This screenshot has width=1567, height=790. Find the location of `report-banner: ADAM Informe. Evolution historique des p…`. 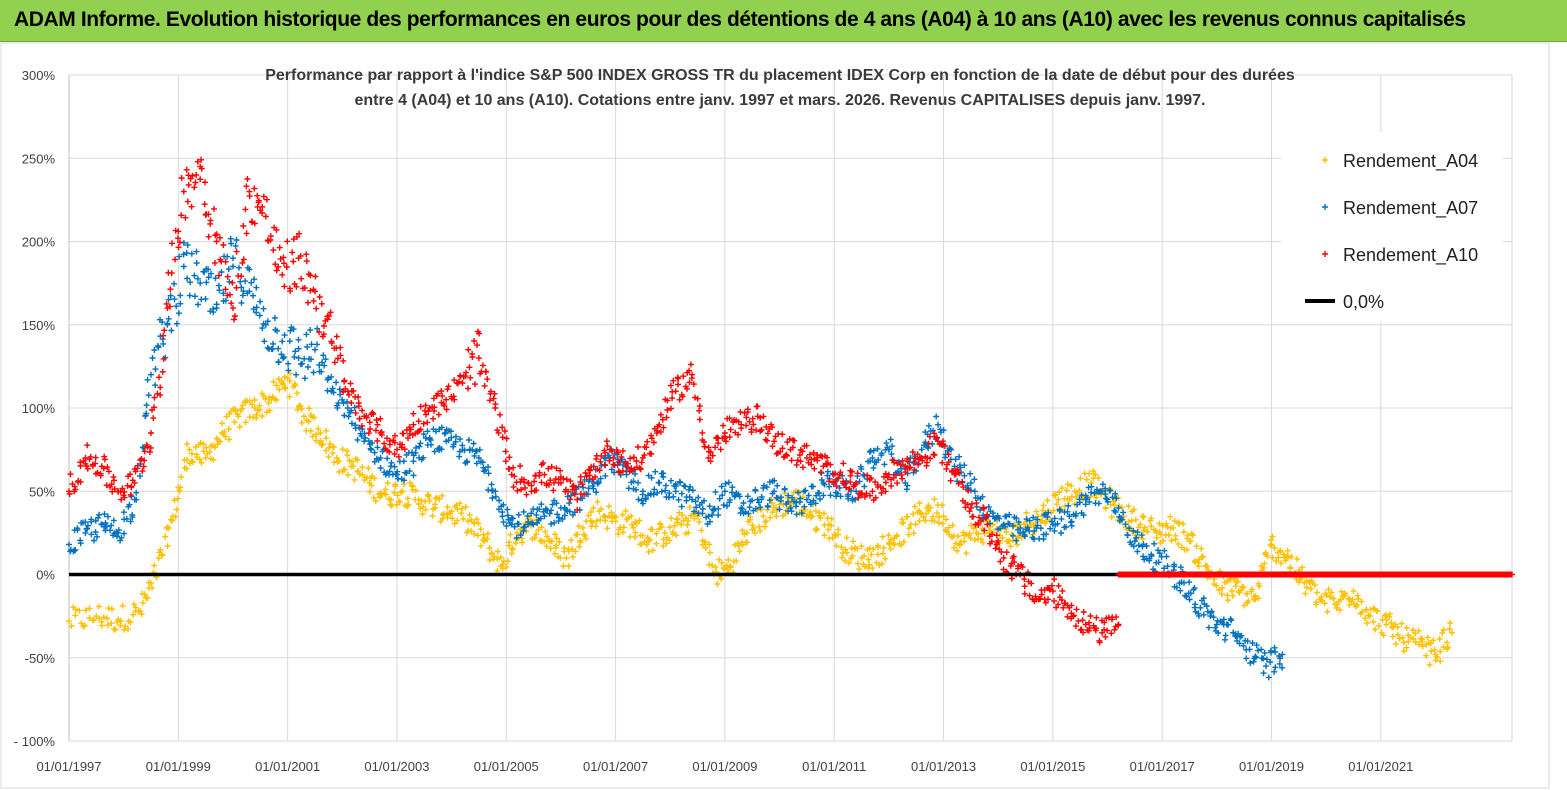

report-banner: ADAM Informe. Evolution historique des p… is located at coordinates (783, 21).